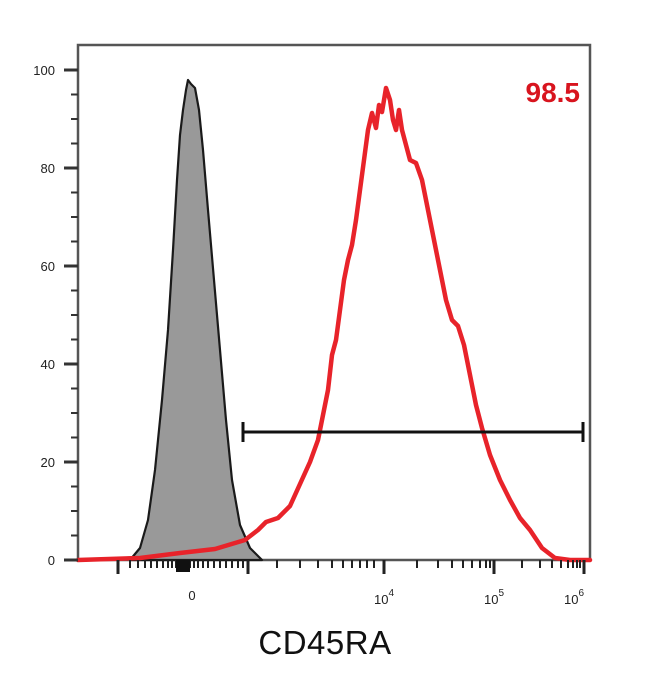 The image size is (650, 681). What do you see at coordinates (48, 364) in the screenshot?
I see `y-tick-40: 40` at bounding box center [48, 364].